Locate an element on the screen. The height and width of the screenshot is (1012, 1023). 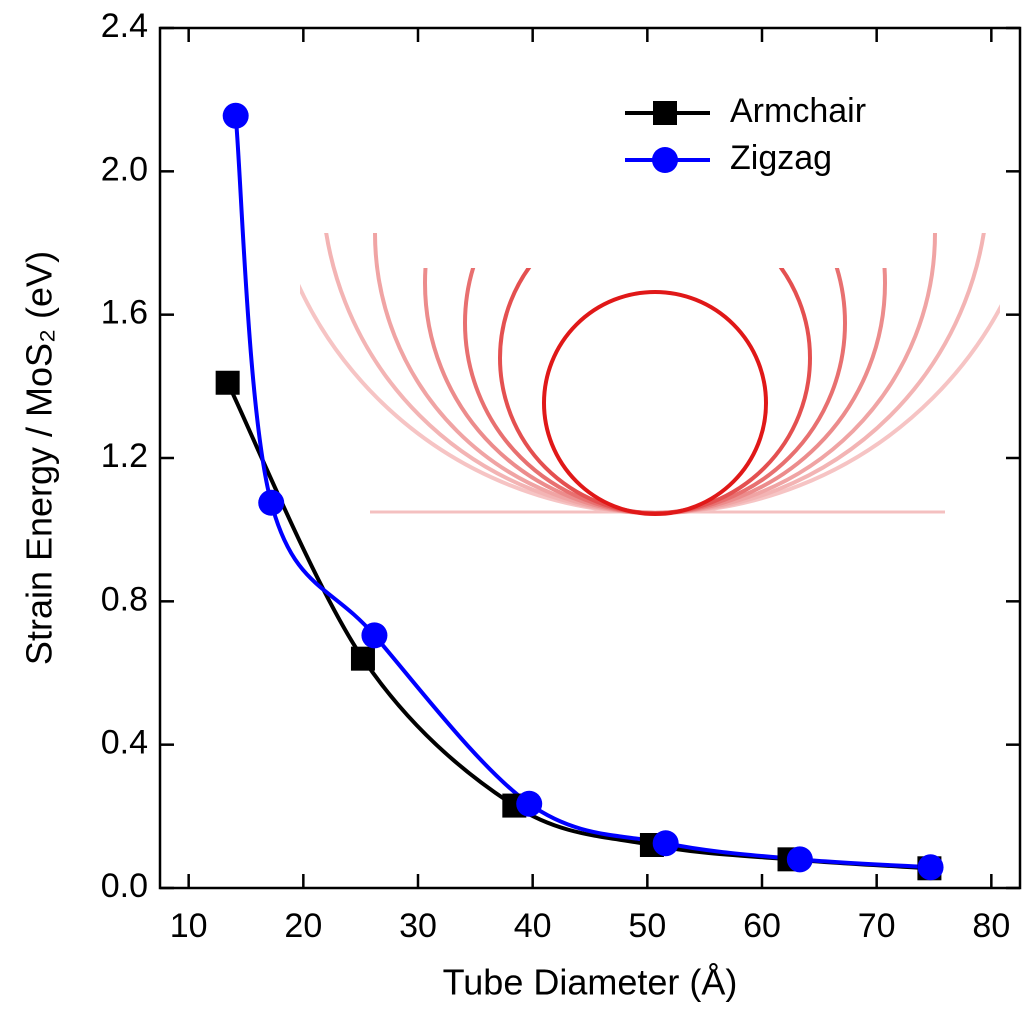
y-tick-label: 1.2 is located at coordinates (124, 456).